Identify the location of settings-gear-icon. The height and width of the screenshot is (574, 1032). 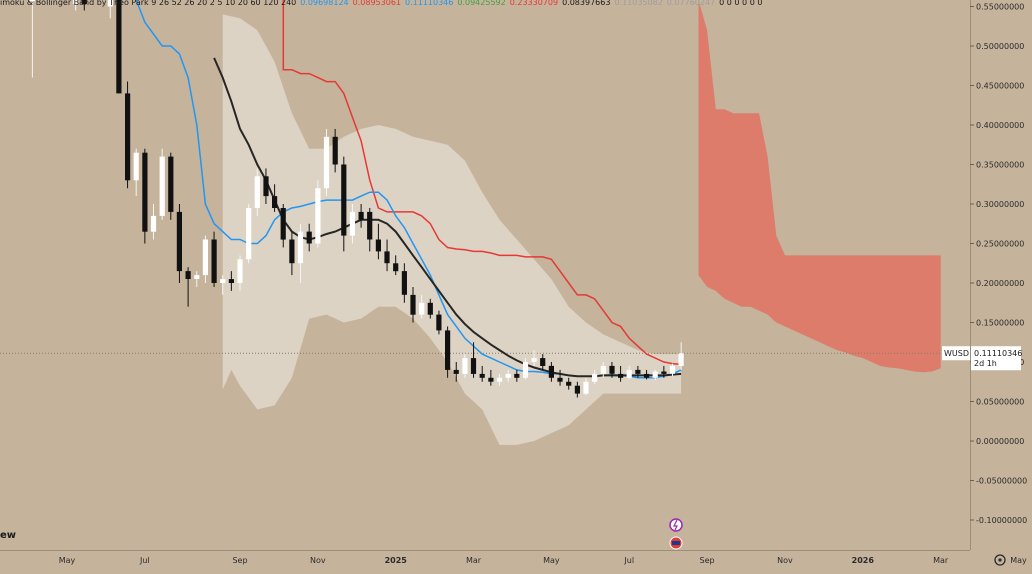
(1000, 560).